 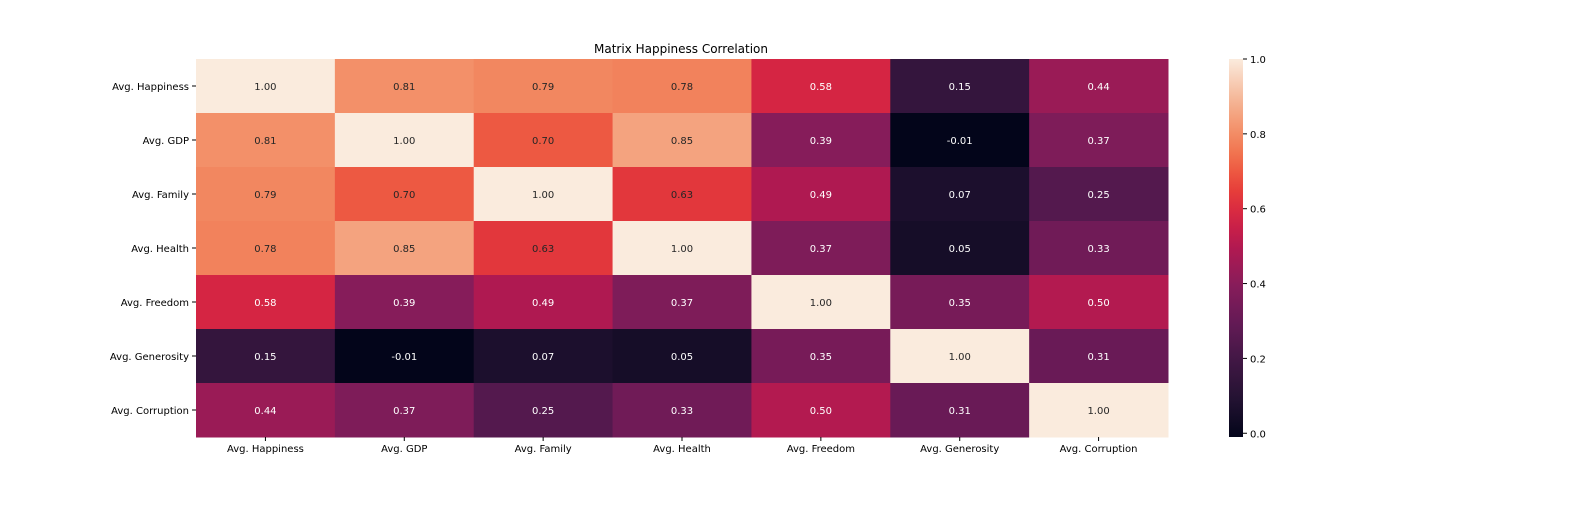 I want to click on colorbar-tick-label: 0.6, so click(x=1258, y=210).